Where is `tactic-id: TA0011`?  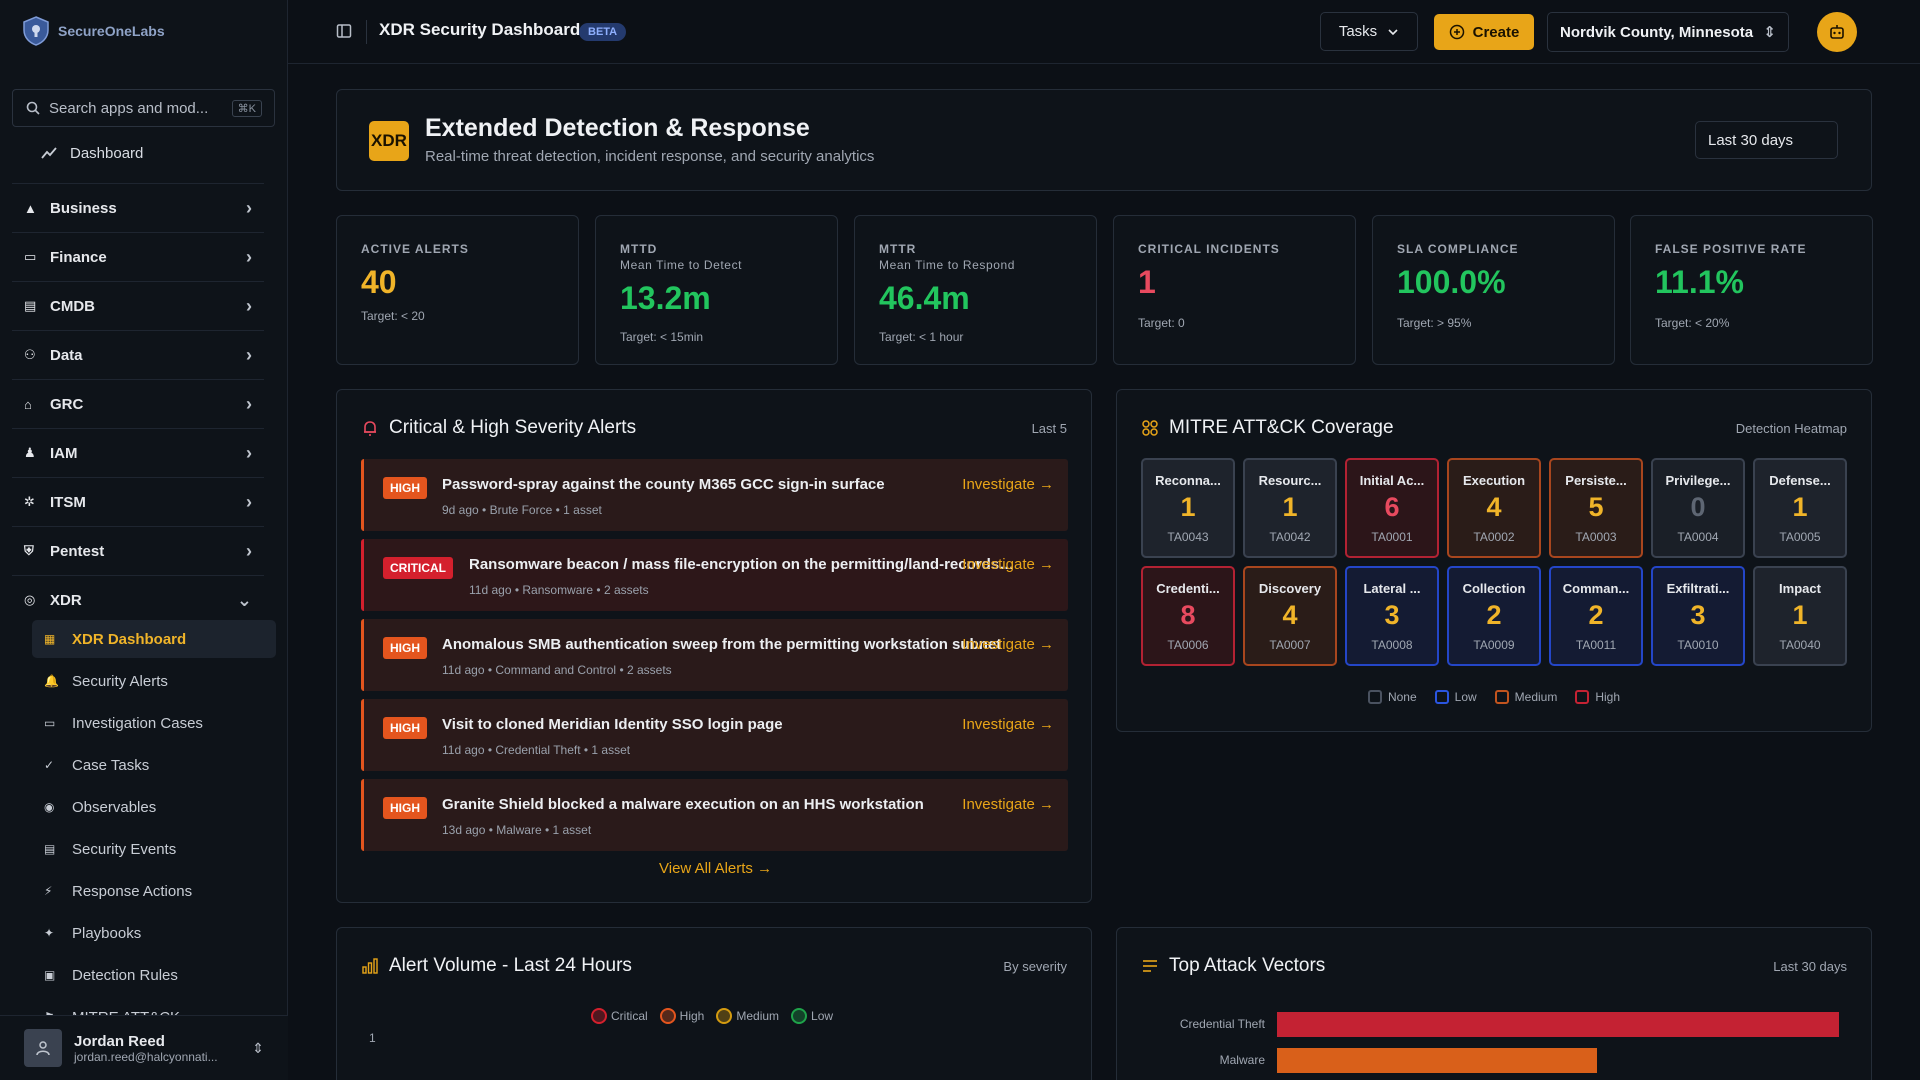 tactic-id: TA0011 is located at coordinates (1596, 645).